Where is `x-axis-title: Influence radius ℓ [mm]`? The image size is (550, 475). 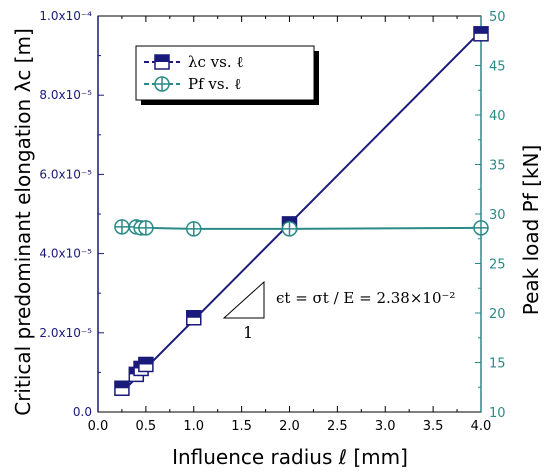
x-axis-title: Influence radius ℓ [mm] is located at coordinates (290, 457).